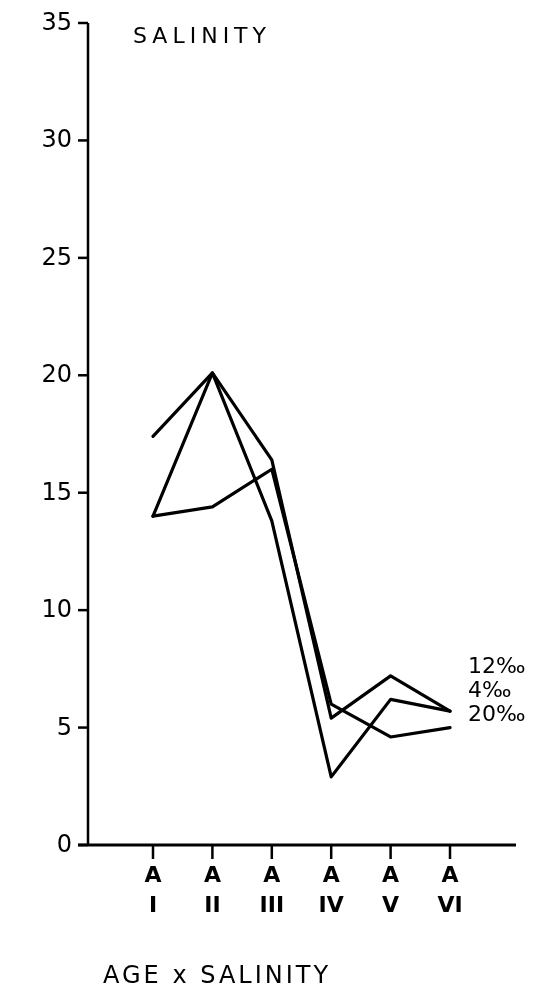 The width and height of the screenshot is (544, 1008). Describe the element at coordinates (497, 714) in the screenshot. I see `series-label: 20‰` at that location.